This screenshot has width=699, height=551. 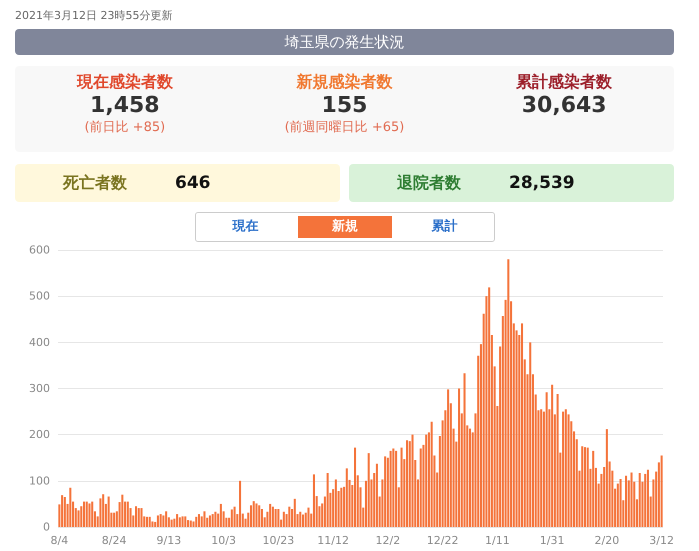 What do you see at coordinates (59, 540) in the screenshot?
I see `x-tick-label: 8/4` at bounding box center [59, 540].